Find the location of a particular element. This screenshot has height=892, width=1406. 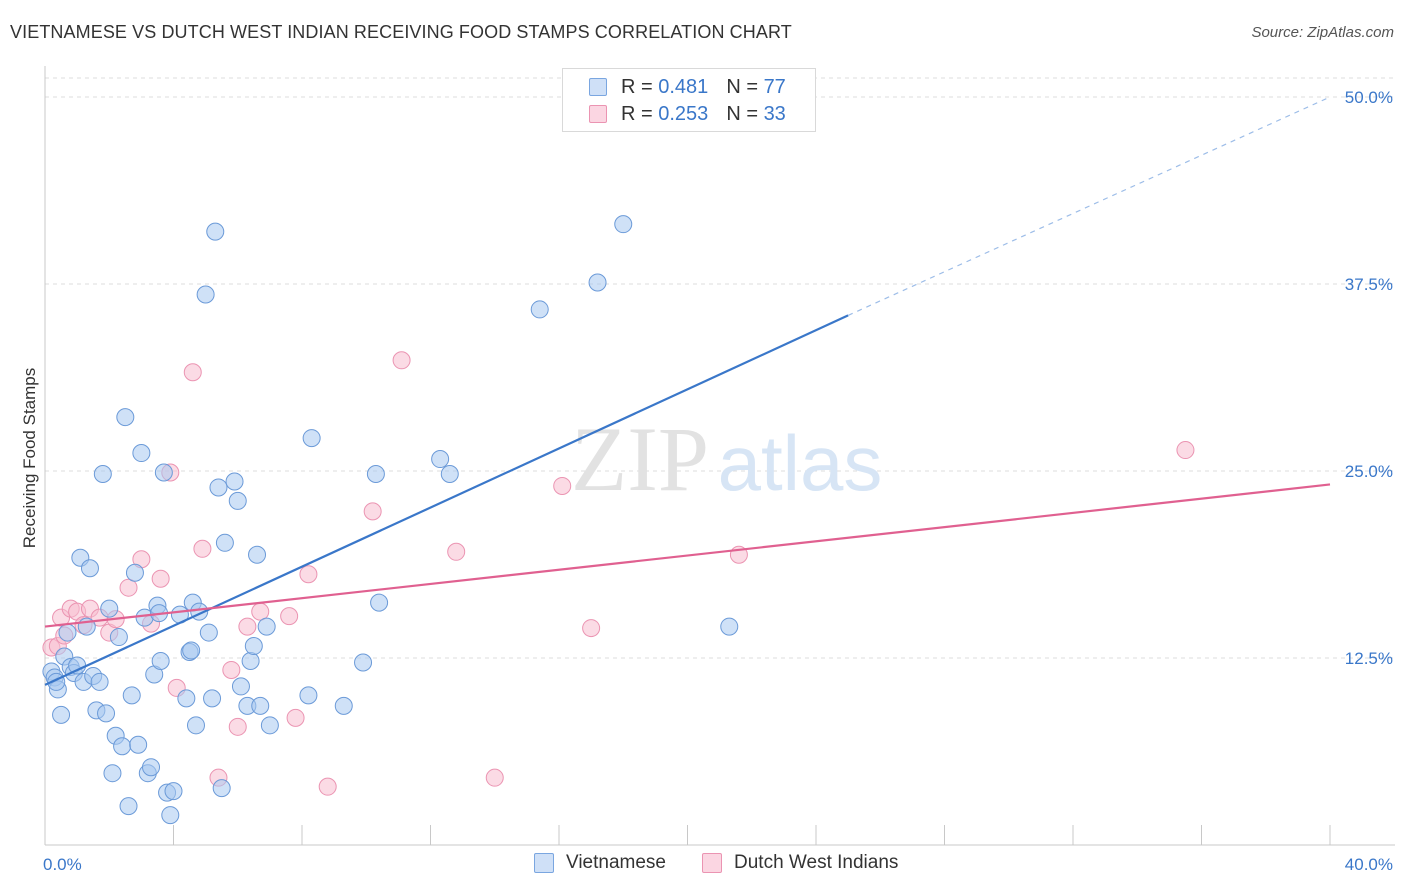

trend-line-vietnamese-extension is located at coordinates (1089, 206).